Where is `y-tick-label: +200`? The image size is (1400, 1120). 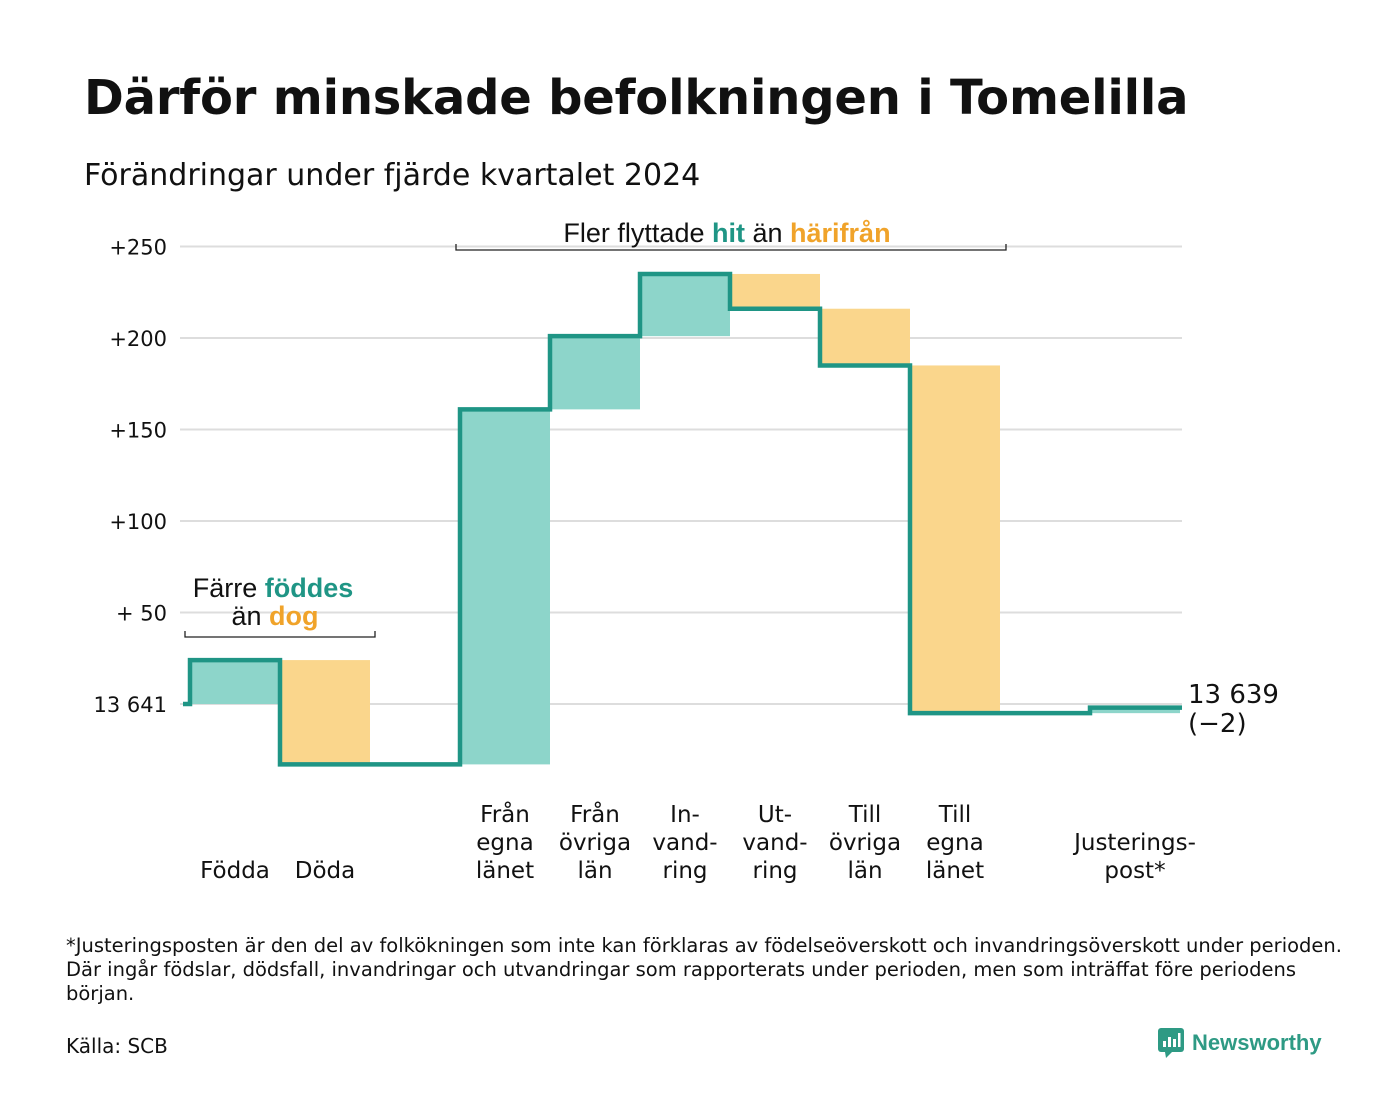
y-tick-label: +200 is located at coordinates (138, 339).